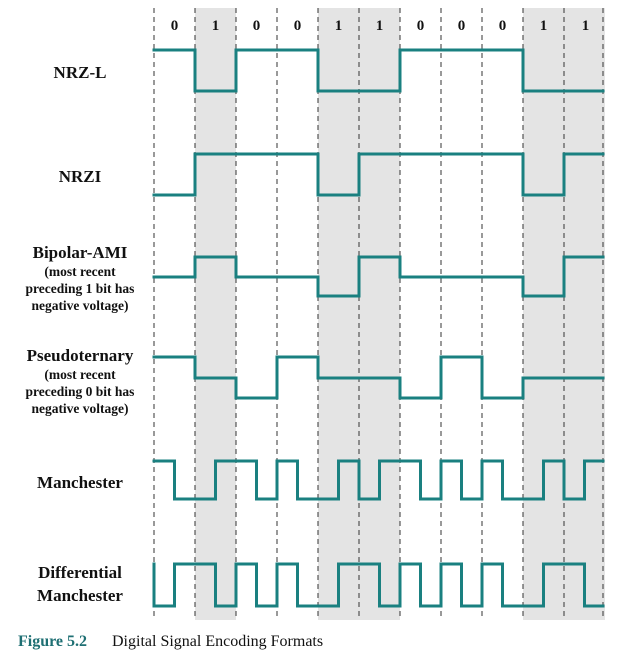 The width and height of the screenshot is (628, 668). I want to click on row-label-line: NRZI, so click(80, 176).